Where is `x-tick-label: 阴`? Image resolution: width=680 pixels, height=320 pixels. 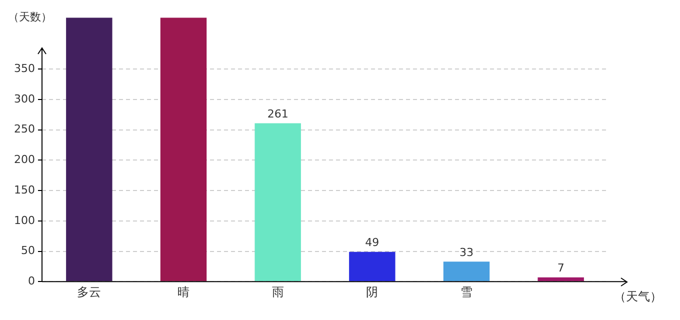 x-tick-label: 阴 is located at coordinates (372, 291).